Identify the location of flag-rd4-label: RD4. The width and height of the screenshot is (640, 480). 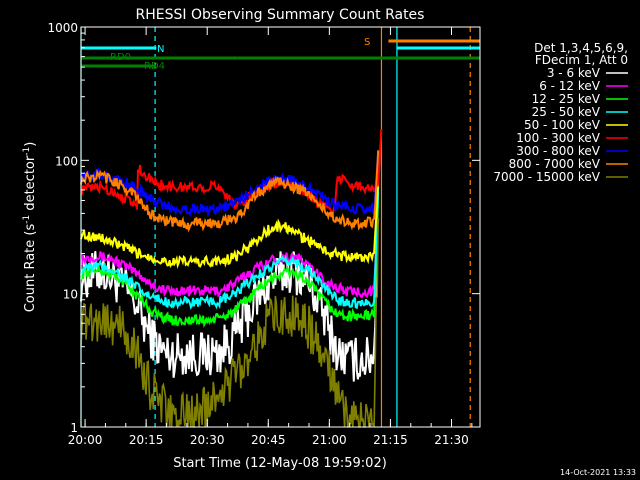
(154, 66).